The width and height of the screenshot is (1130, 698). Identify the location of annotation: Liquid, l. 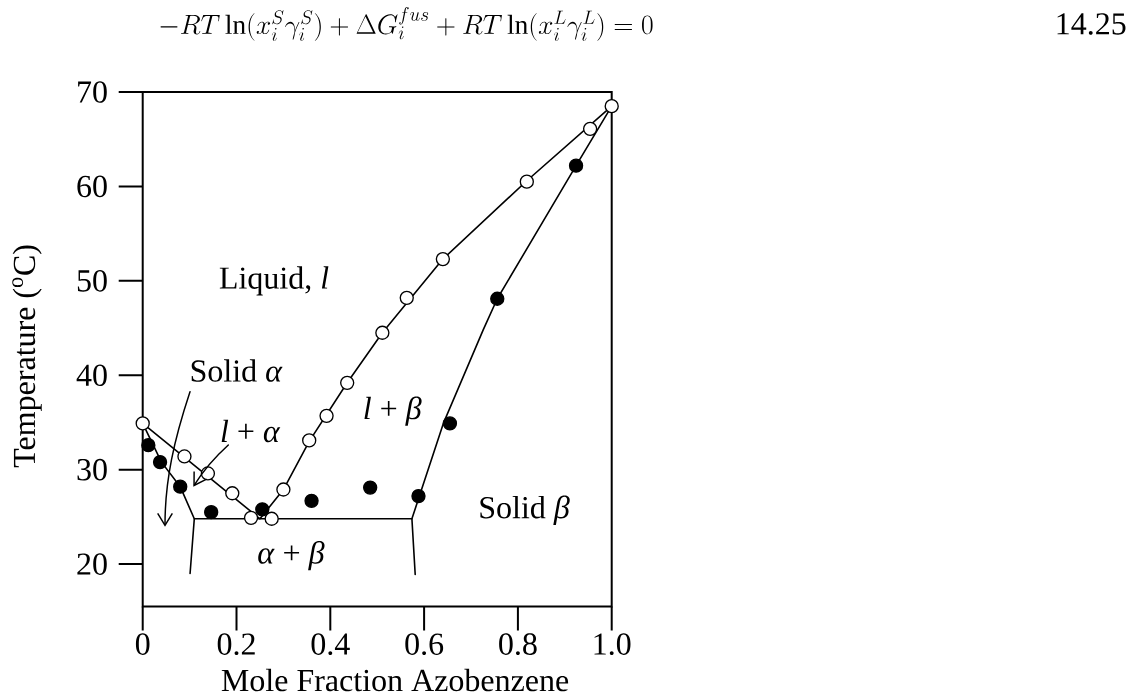
(274, 281).